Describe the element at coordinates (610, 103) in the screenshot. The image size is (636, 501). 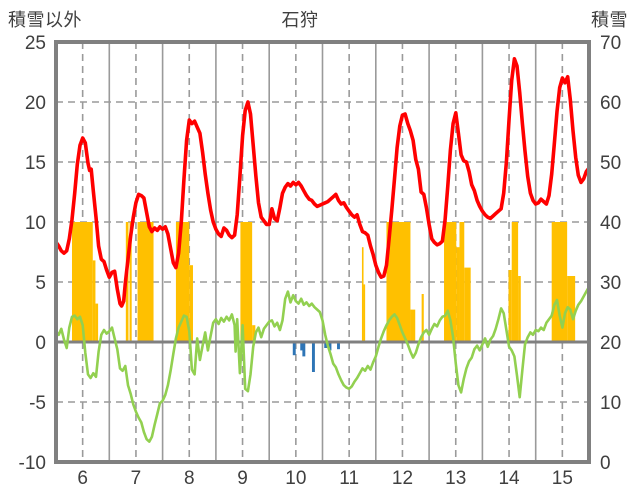
I see `right-axis-tick: 60` at that location.